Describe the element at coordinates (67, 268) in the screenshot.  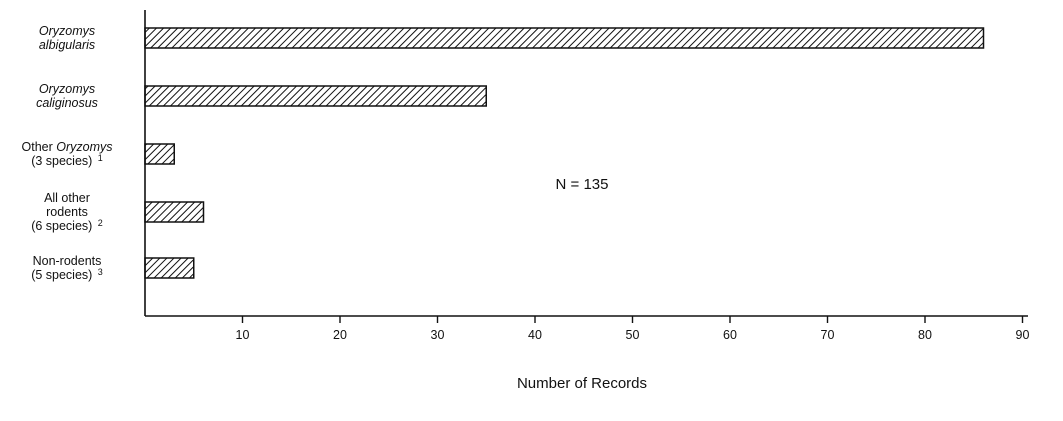
I see `category-label-5: Non-rodents (5 species) 3` at that location.